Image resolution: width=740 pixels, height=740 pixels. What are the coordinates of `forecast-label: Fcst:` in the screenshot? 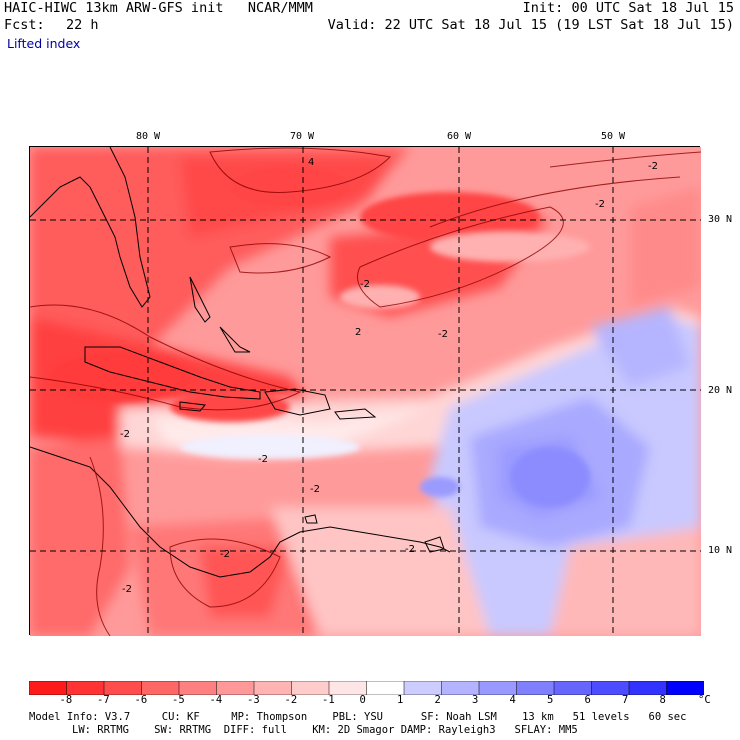 It's located at (24, 25).